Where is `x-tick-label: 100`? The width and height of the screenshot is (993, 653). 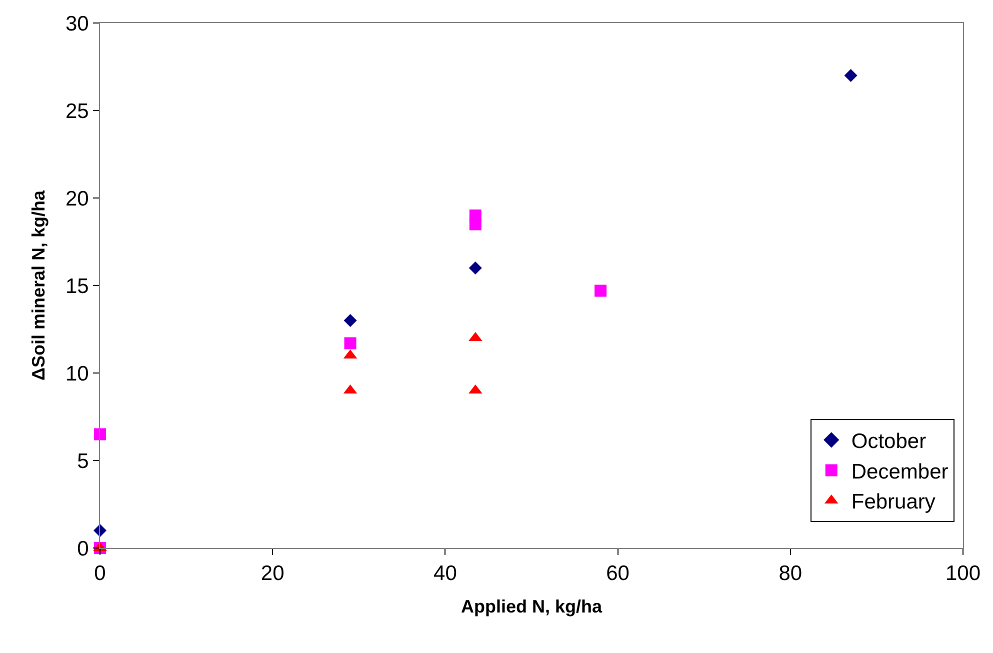 x-tick-label: 100 is located at coordinates (963, 574).